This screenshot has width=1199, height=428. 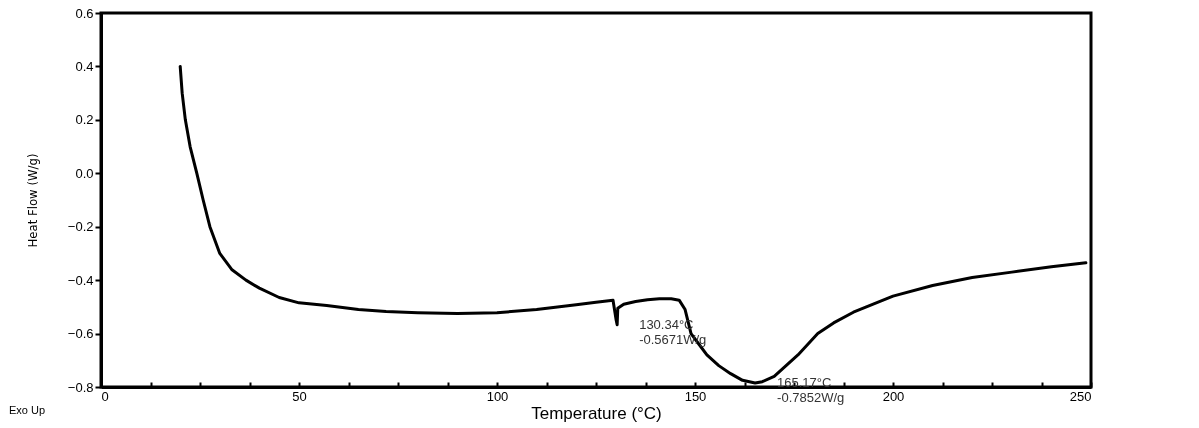 I want to click on x-tick-label: 50, so click(x=299, y=396).